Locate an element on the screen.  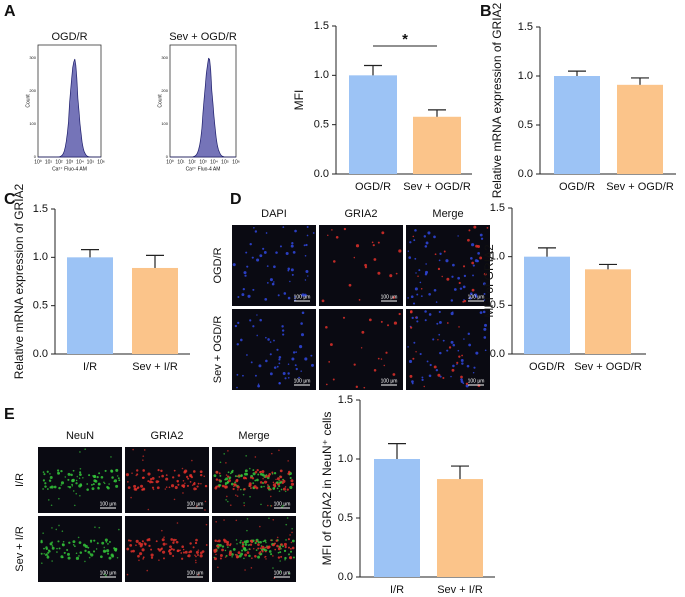
y-tick-label: 1.5 is located at coordinates (345, 400).